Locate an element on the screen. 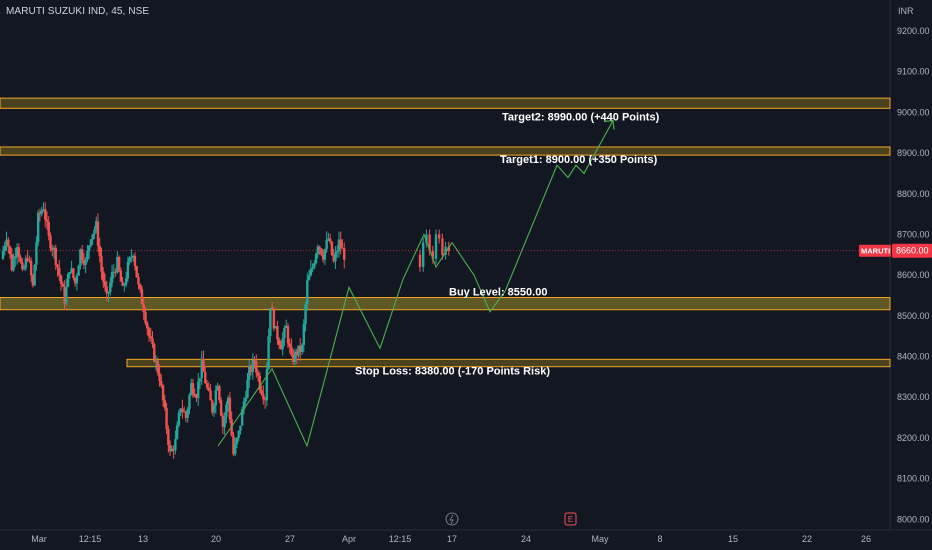 This screenshot has height=550, width=932. annotation-label-1: Target1: 8900.00 (+350 Points) is located at coordinates (579, 160).